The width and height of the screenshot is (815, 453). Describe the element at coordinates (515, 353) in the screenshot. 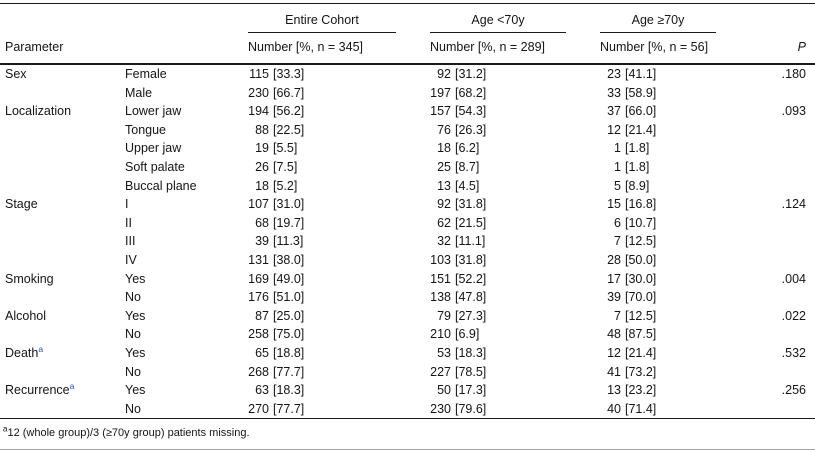

I see `value-cell-age-lt70: 53 [18.3]` at that location.